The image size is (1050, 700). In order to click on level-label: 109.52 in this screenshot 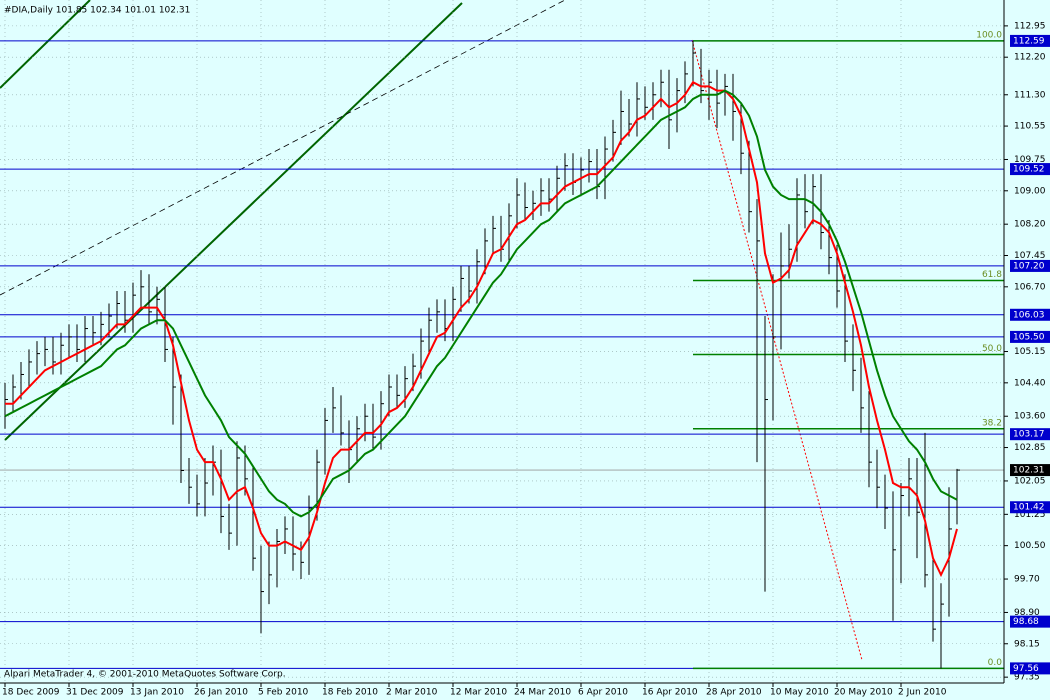, I will do `click(1029, 170)`.